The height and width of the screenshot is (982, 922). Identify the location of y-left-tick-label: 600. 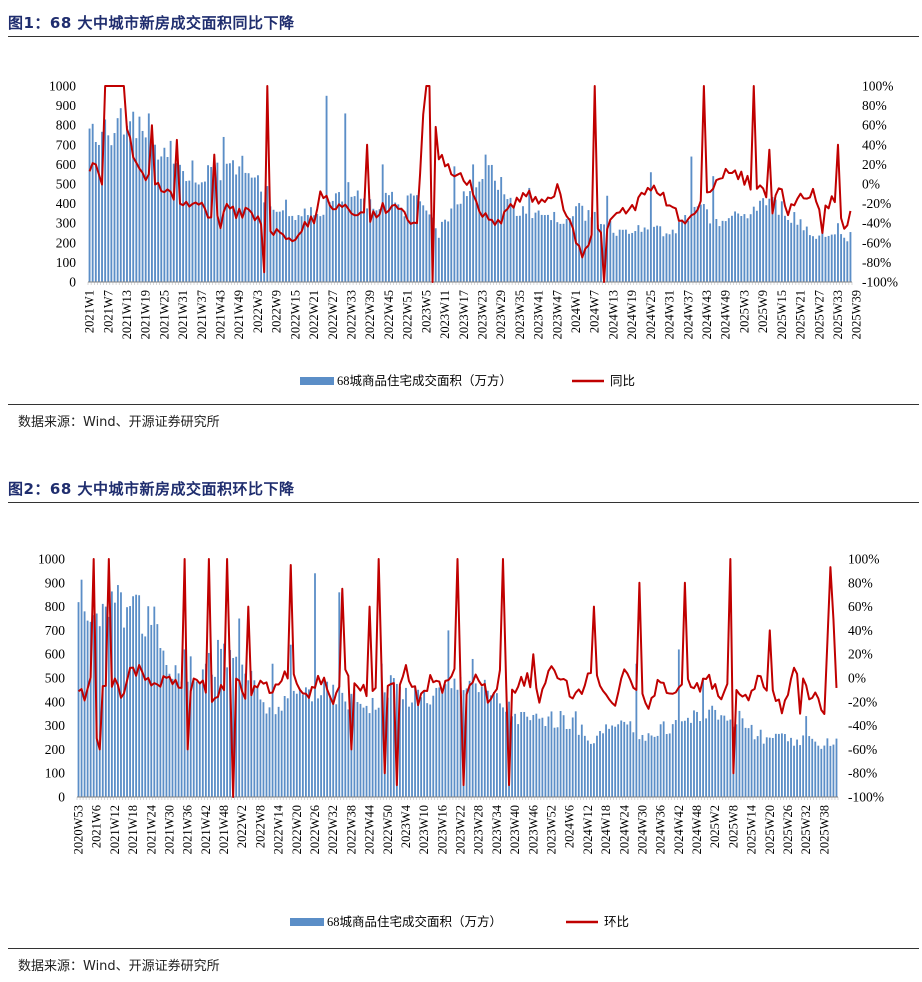
(55, 654).